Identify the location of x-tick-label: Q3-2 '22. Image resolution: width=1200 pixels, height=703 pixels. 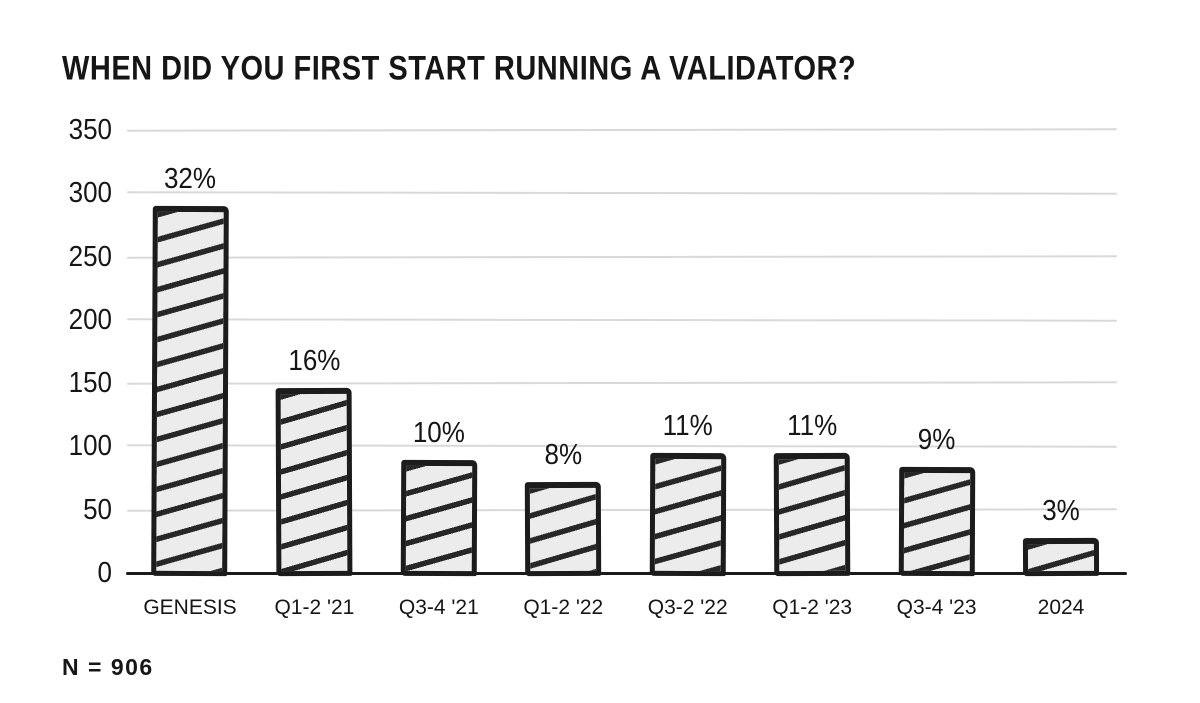
(687, 607).